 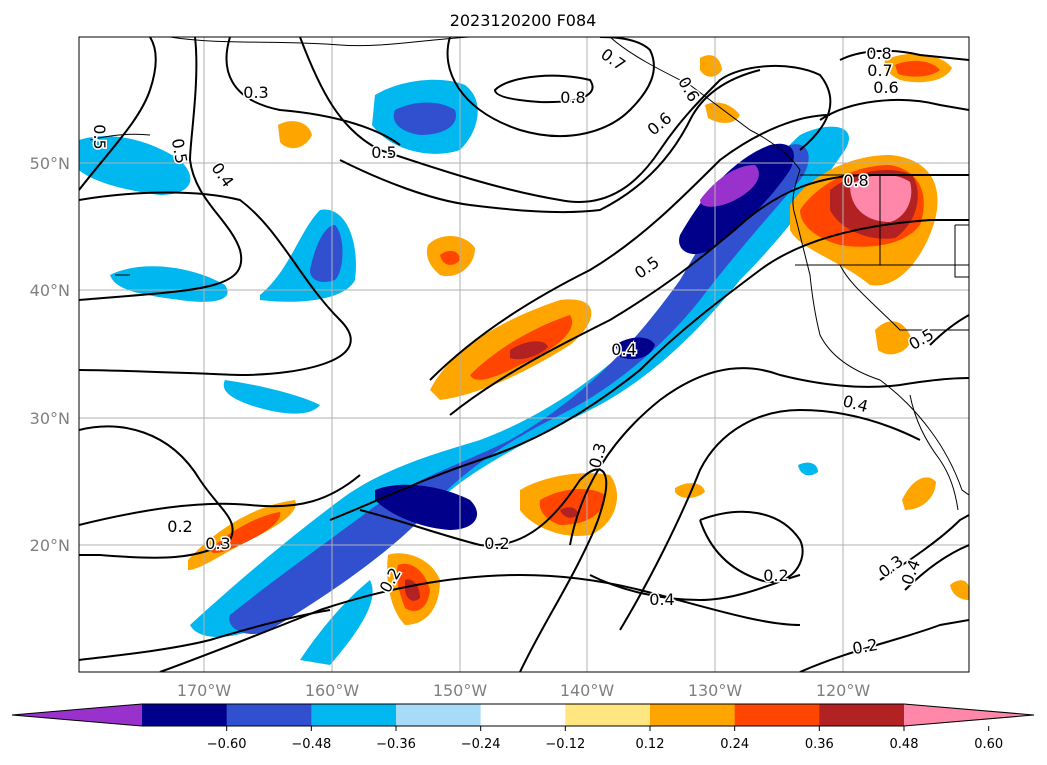 What do you see at coordinates (396, 744) in the screenshot?
I see `colorbar-tick-label: −0.36` at bounding box center [396, 744].